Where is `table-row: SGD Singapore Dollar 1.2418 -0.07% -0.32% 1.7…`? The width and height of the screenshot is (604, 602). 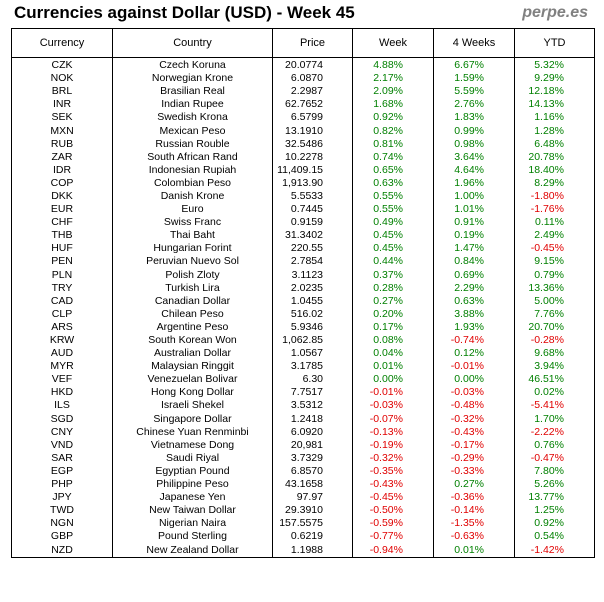 table-row: SGD Singapore Dollar 1.2418 -0.07% -0.32% 1.7… is located at coordinates (303, 419).